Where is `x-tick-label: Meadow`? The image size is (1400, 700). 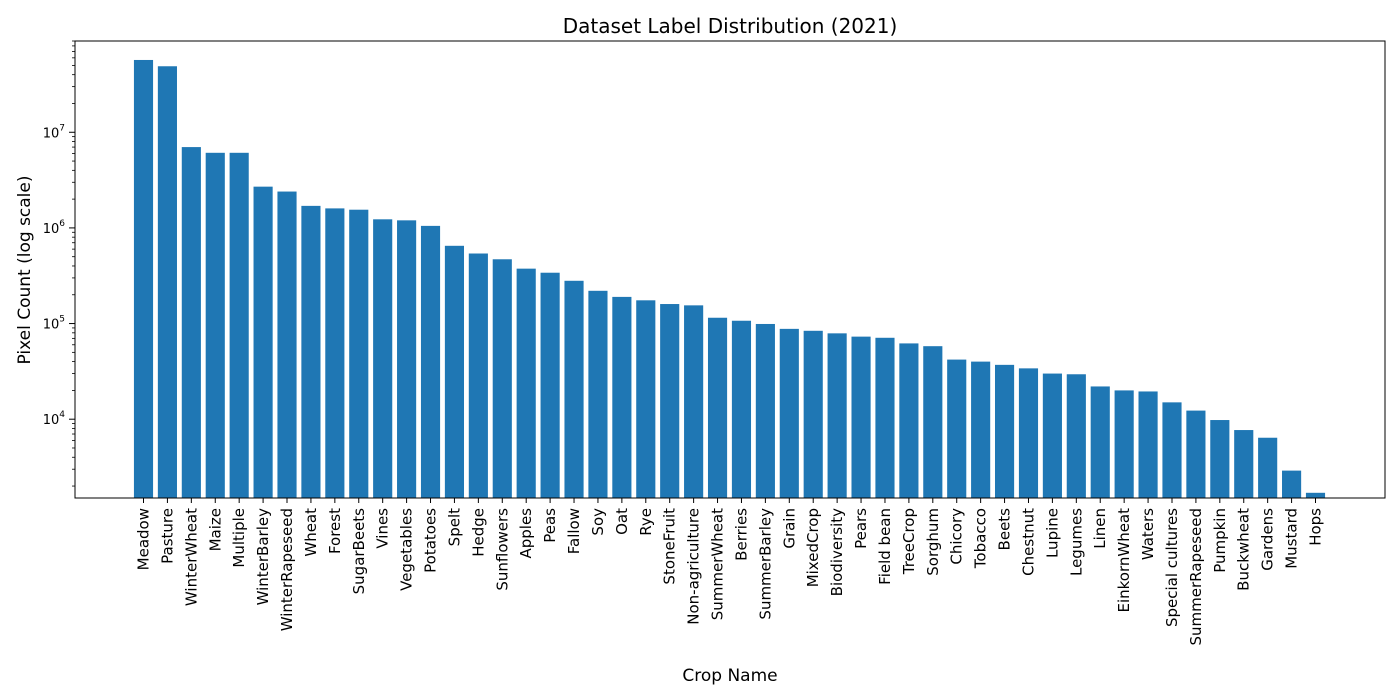 x-tick-label: Meadow is located at coordinates (144, 539).